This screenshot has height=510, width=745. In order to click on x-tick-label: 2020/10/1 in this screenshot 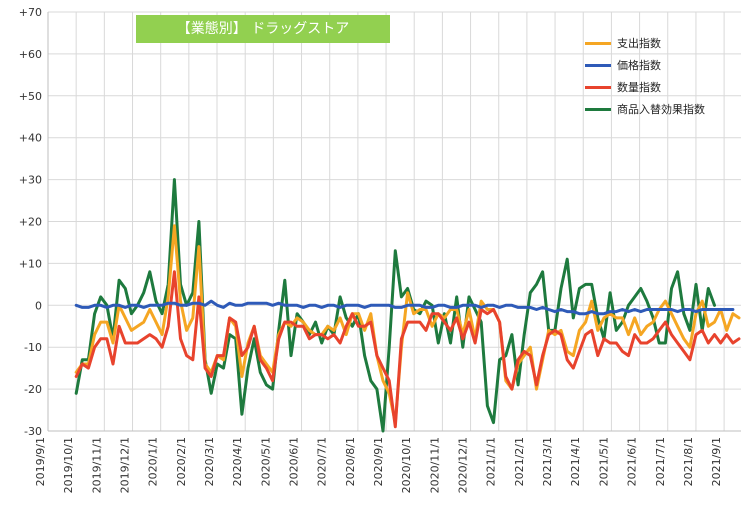, I will do `click(406, 465)`.